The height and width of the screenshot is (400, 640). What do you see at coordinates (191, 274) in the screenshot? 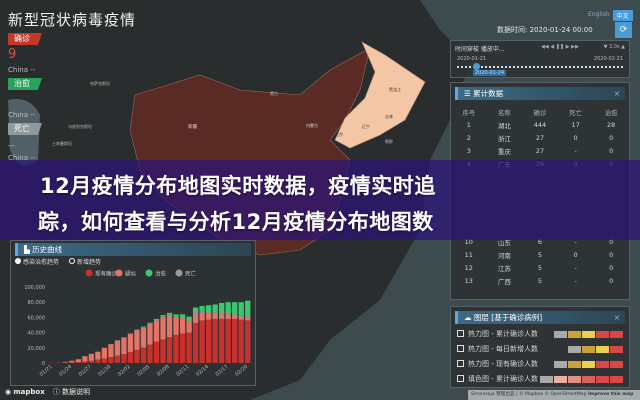
I see `legend-label: 死亡` at bounding box center [191, 274].